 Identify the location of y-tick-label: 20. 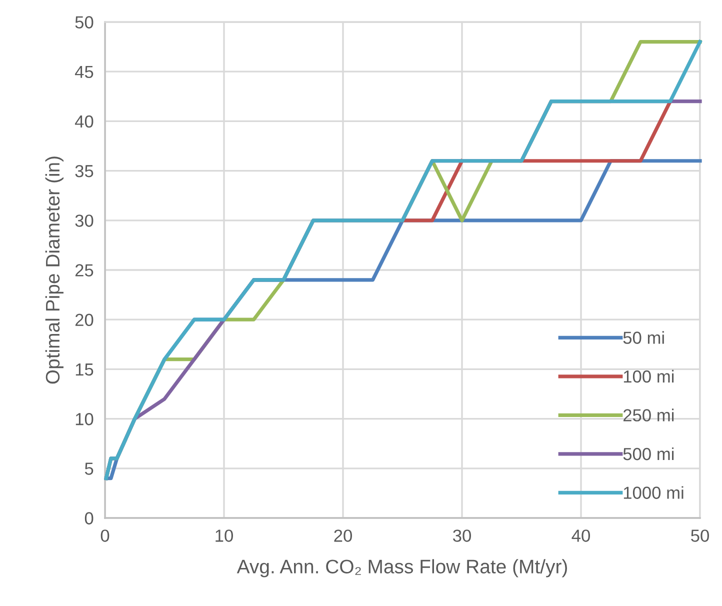
(84, 320).